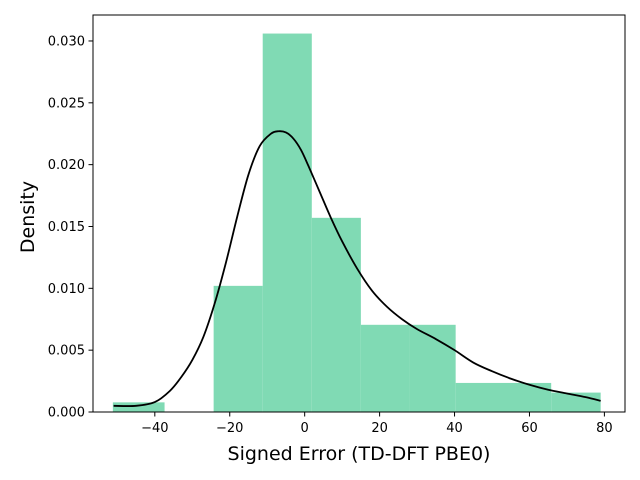 The width and height of the screenshot is (640, 480). I want to click on x-tick-label: 80, so click(604, 428).